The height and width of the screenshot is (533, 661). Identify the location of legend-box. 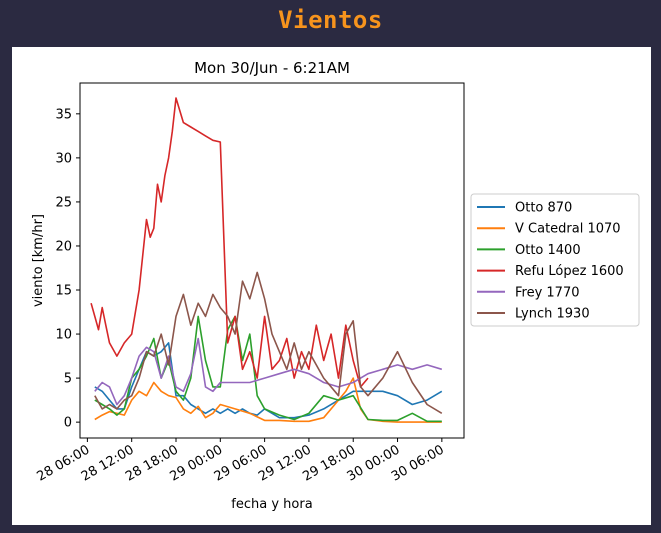
(555, 260).